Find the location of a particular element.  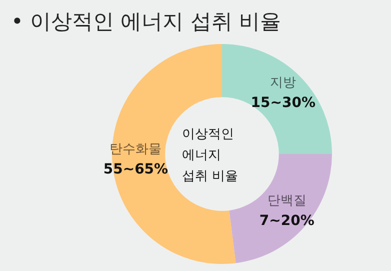

slice-label: 지방 15~30% is located at coordinates (283, 93).